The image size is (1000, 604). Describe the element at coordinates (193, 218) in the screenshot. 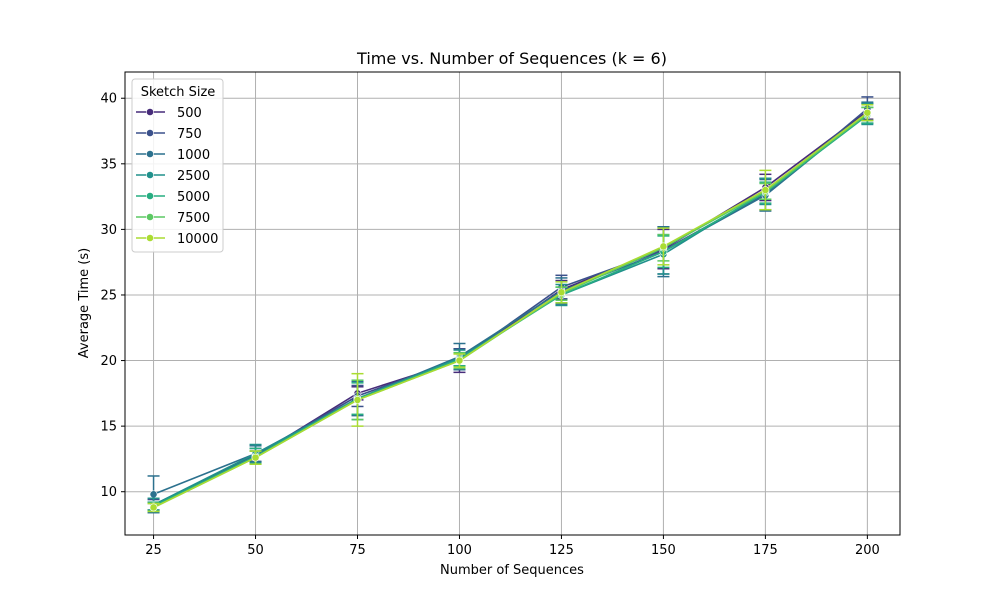

I see `legend-label: 7500` at that location.